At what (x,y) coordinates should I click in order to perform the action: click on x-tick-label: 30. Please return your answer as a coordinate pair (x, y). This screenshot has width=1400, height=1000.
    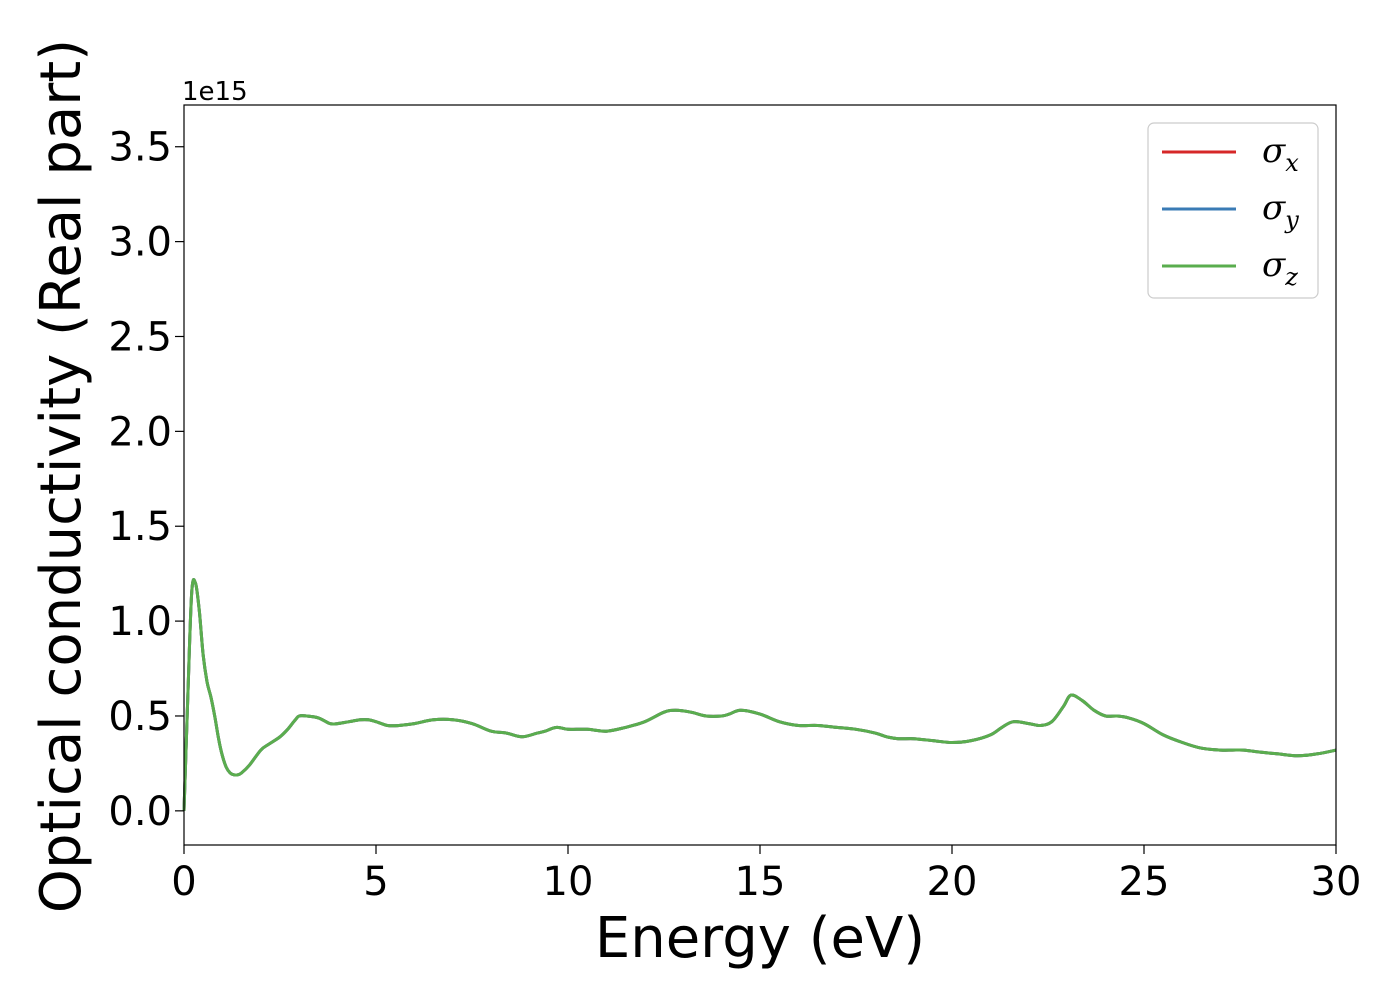
    Looking at the image, I should click on (1336, 882).